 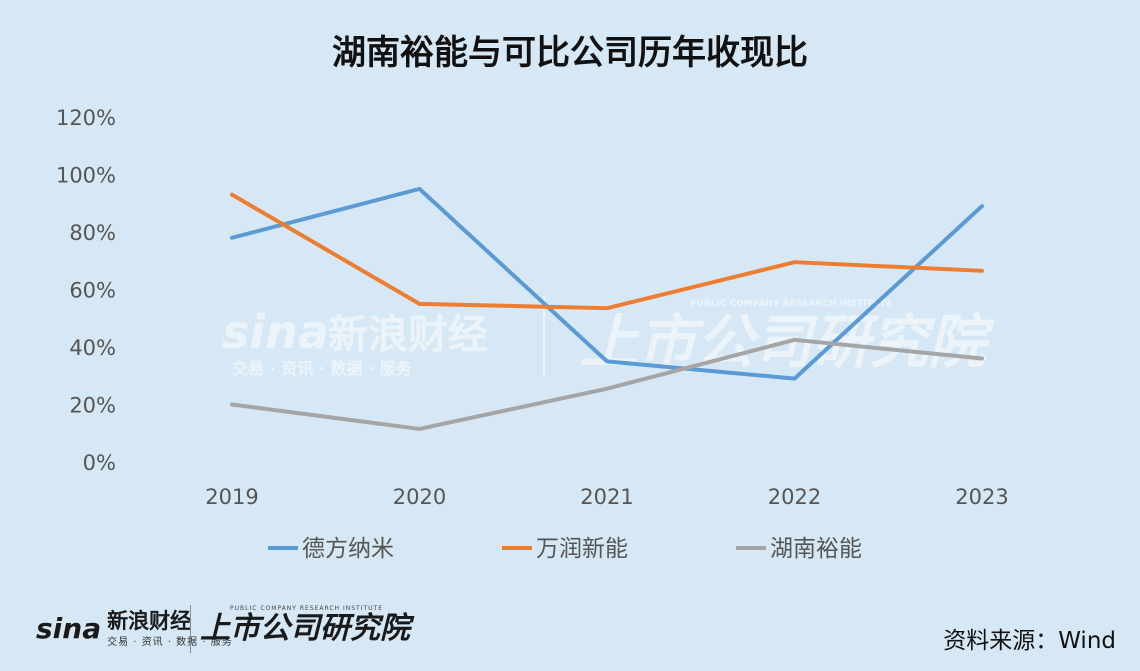 What do you see at coordinates (86, 176) in the screenshot?
I see `y-tick-label: 100%` at bounding box center [86, 176].